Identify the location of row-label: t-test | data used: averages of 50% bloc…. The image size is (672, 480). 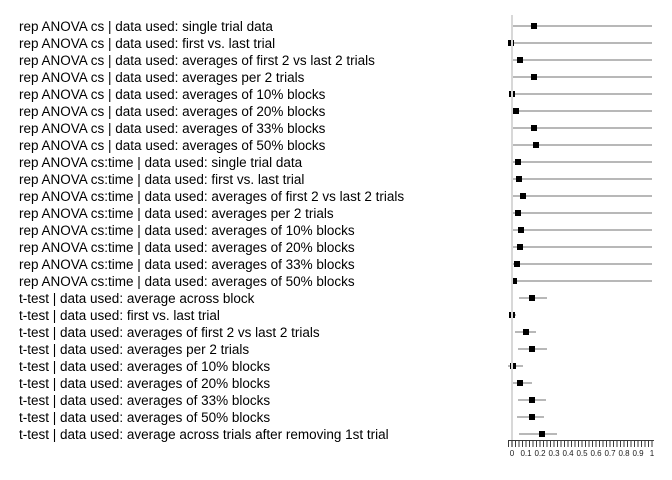
(145, 417).